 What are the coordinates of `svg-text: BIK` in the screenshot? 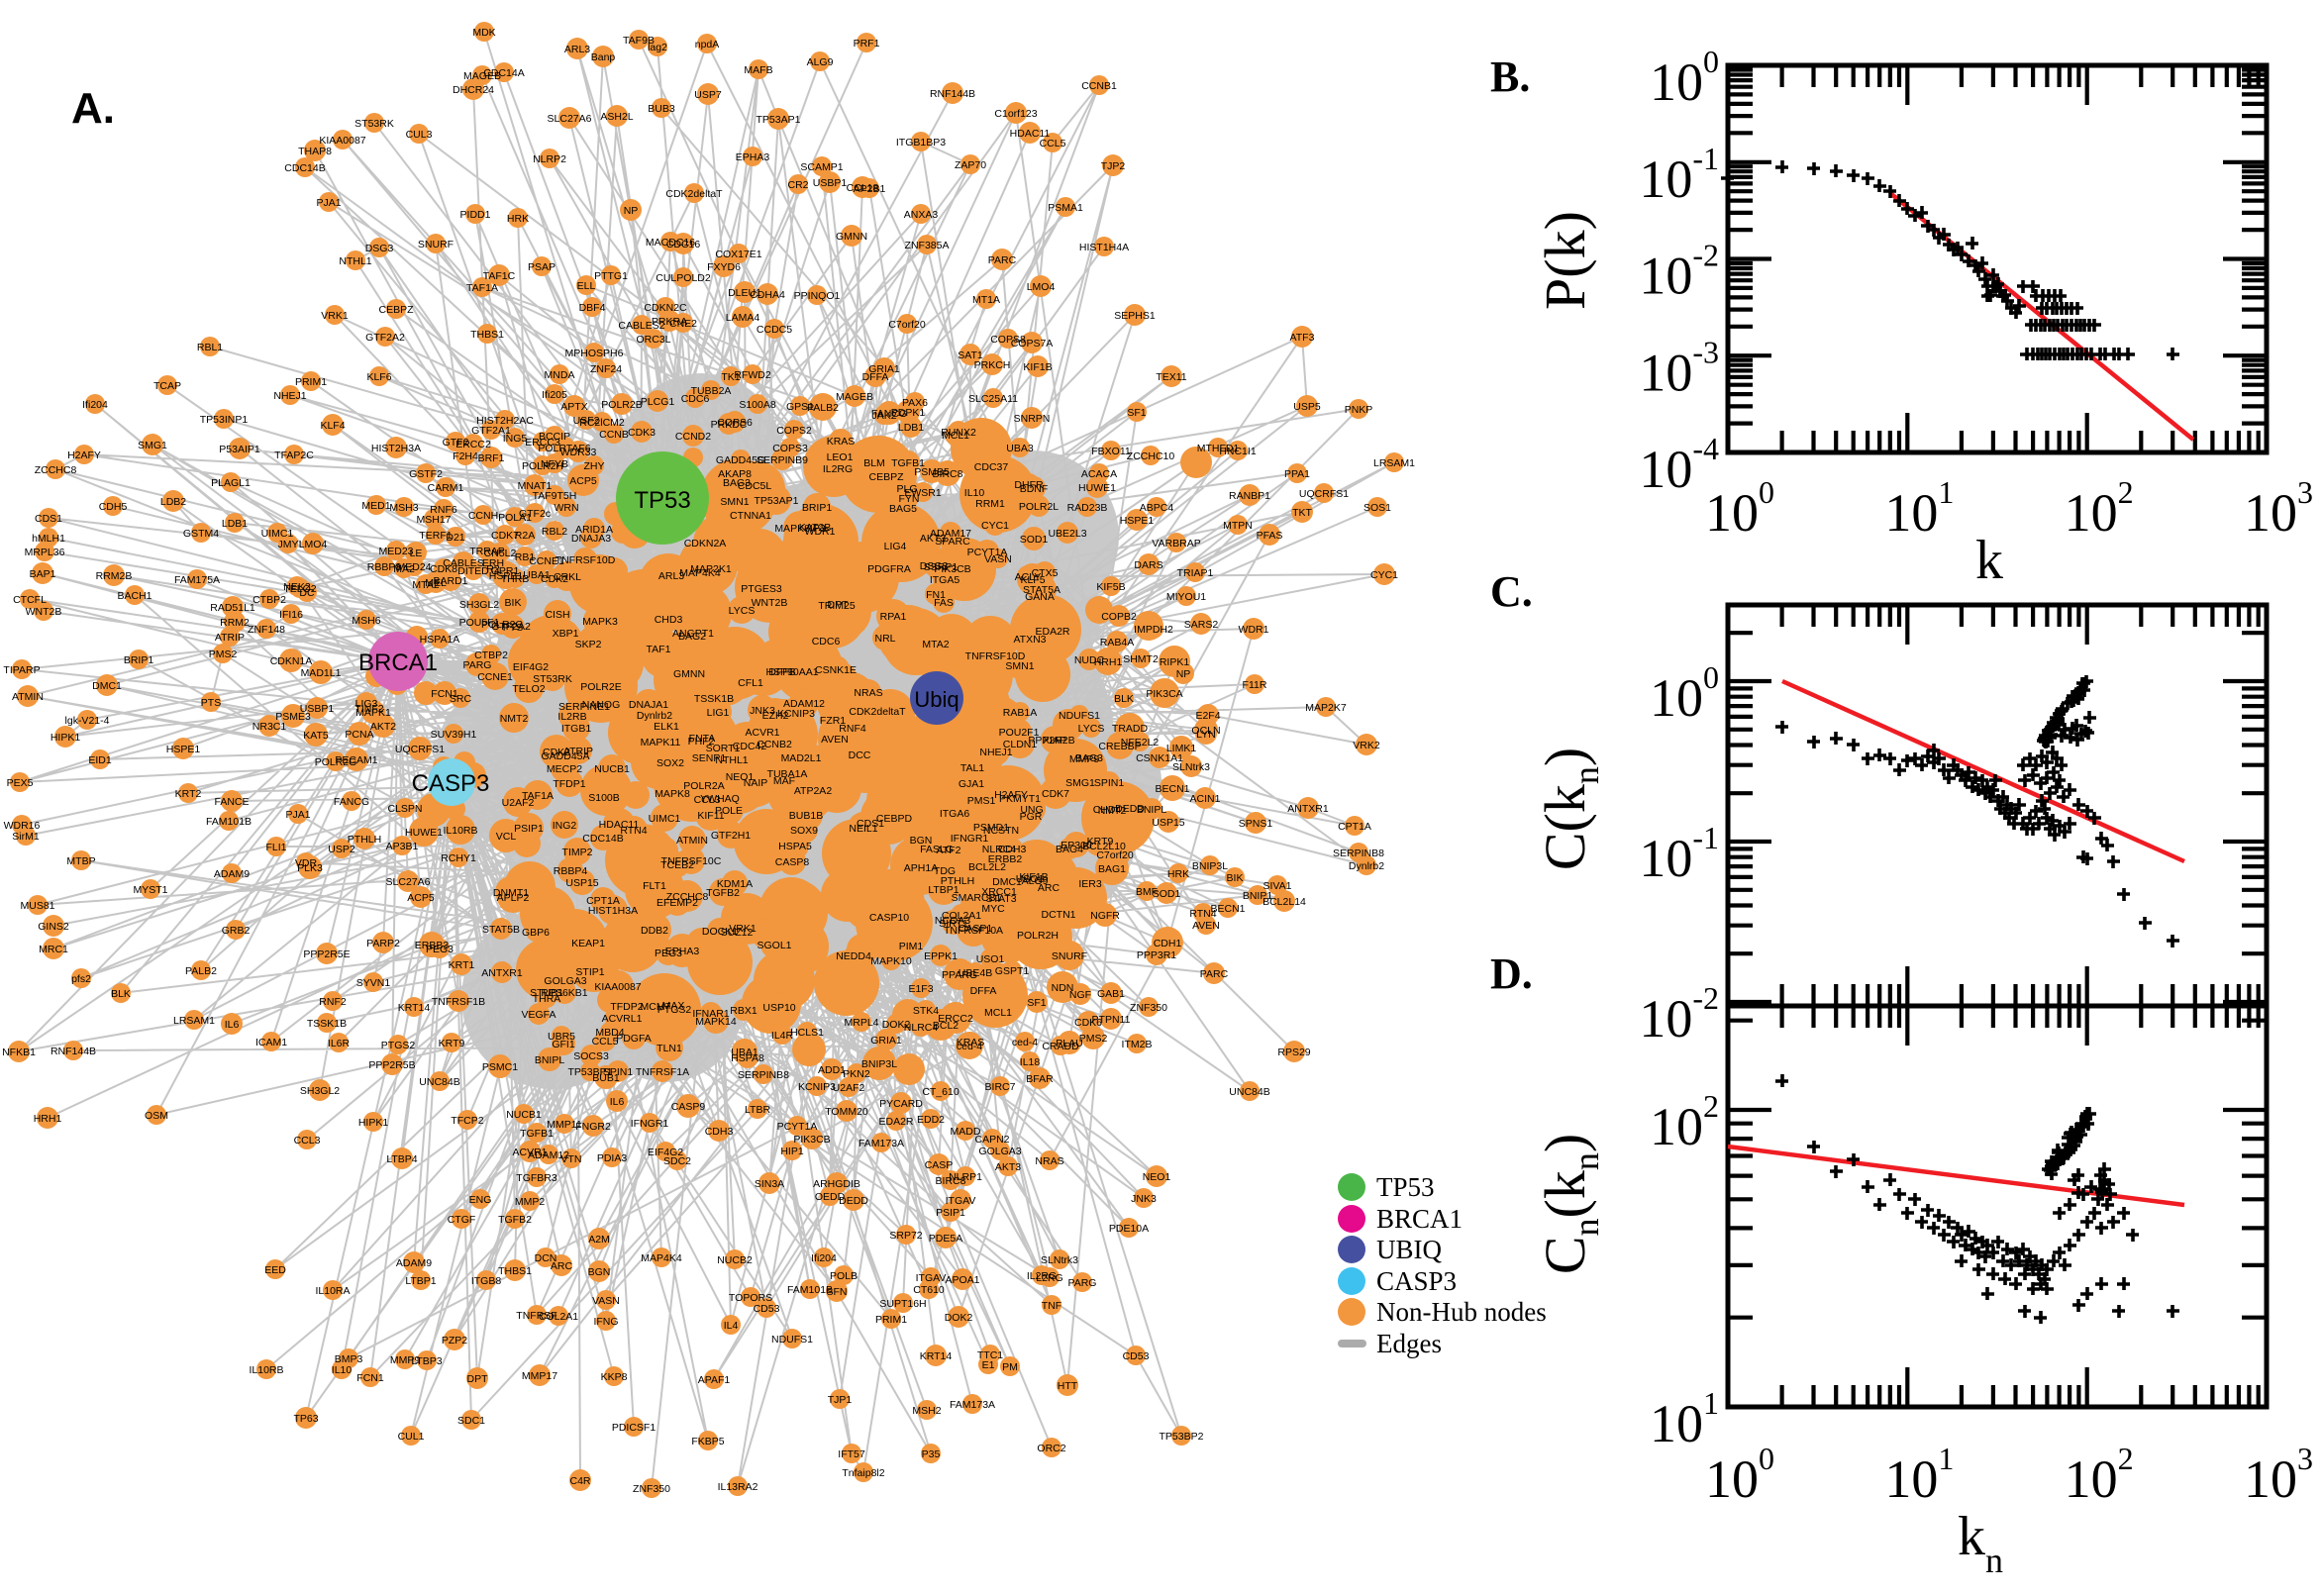 It's located at (513, 603).